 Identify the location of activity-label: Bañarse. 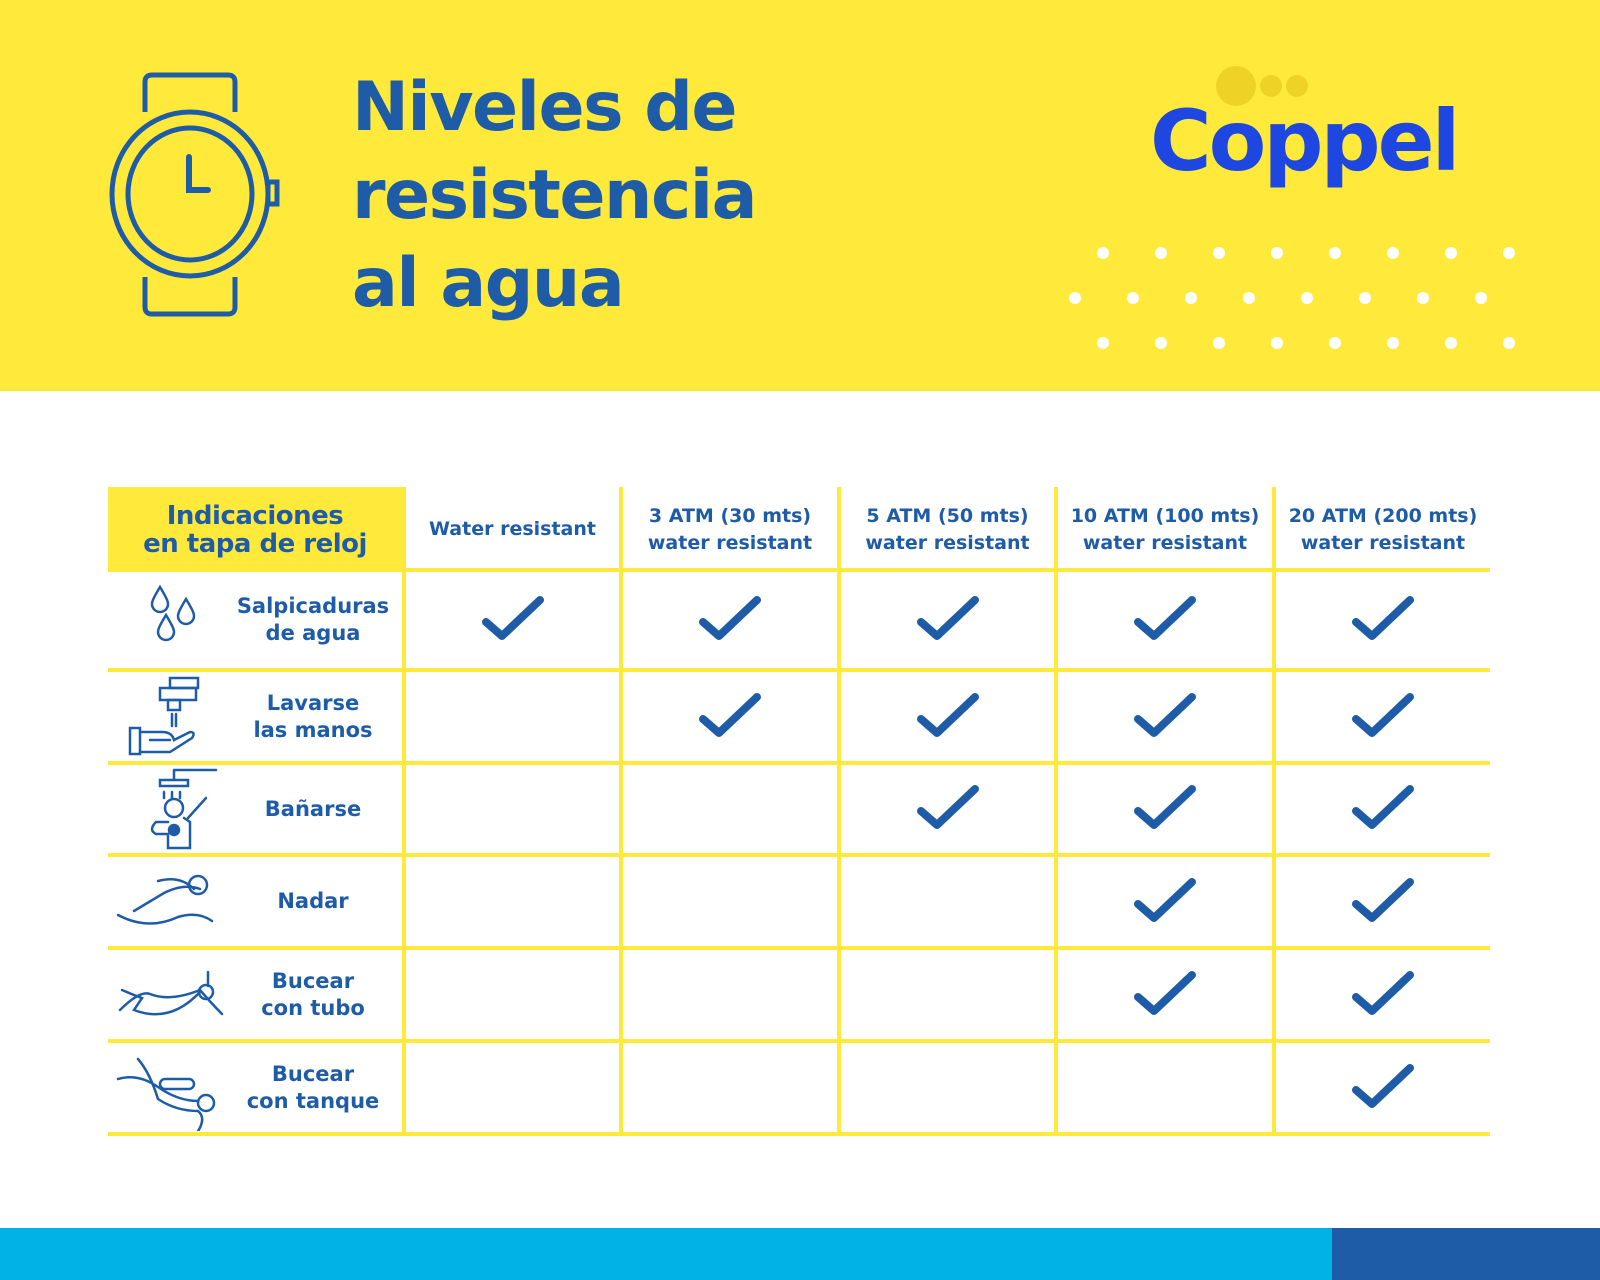
(313, 808).